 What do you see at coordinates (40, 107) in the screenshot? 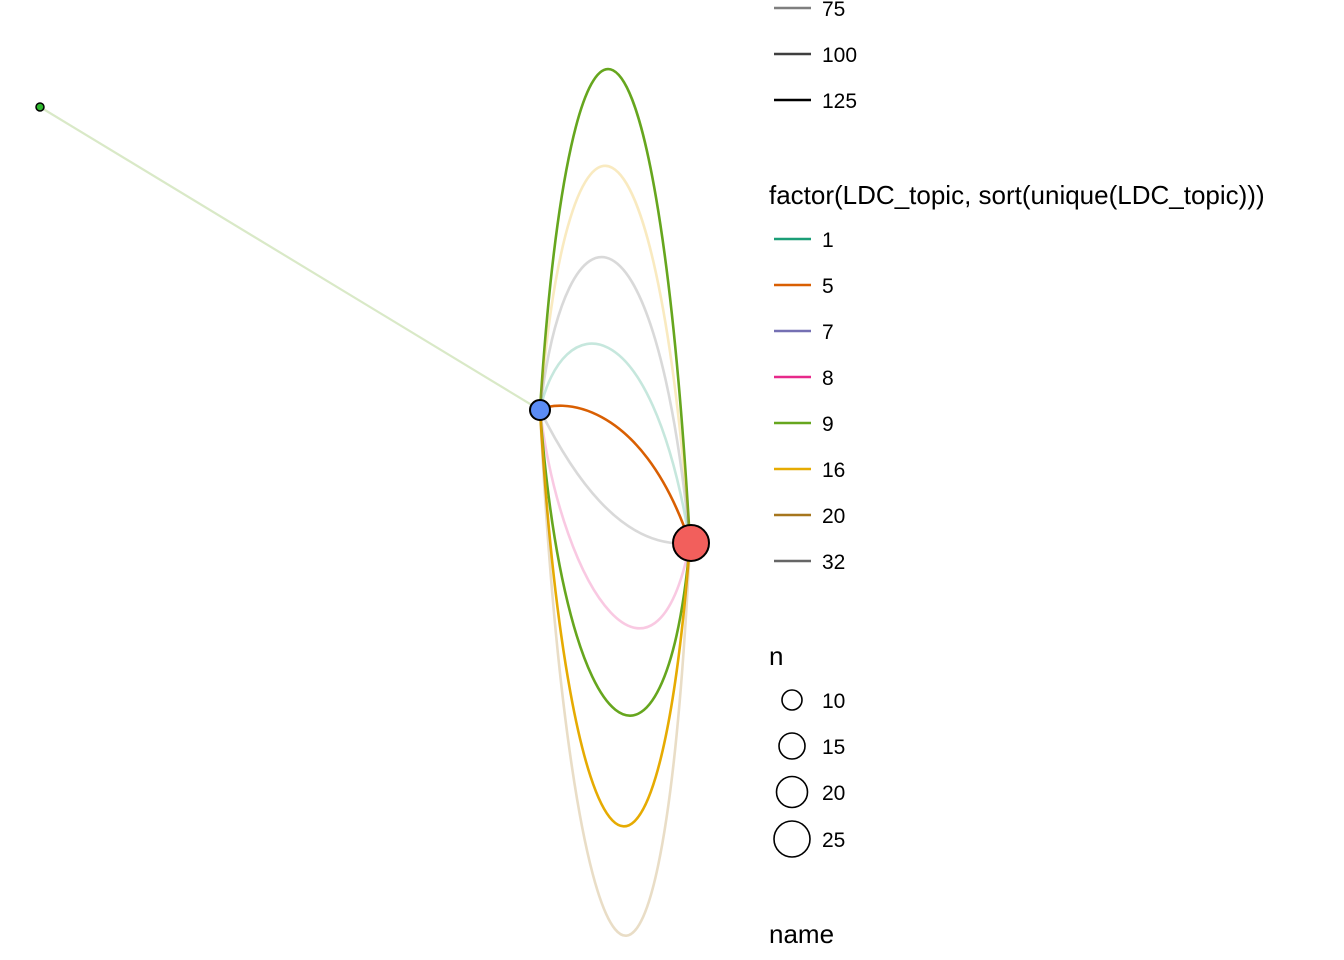
I see `node-left` at bounding box center [40, 107].